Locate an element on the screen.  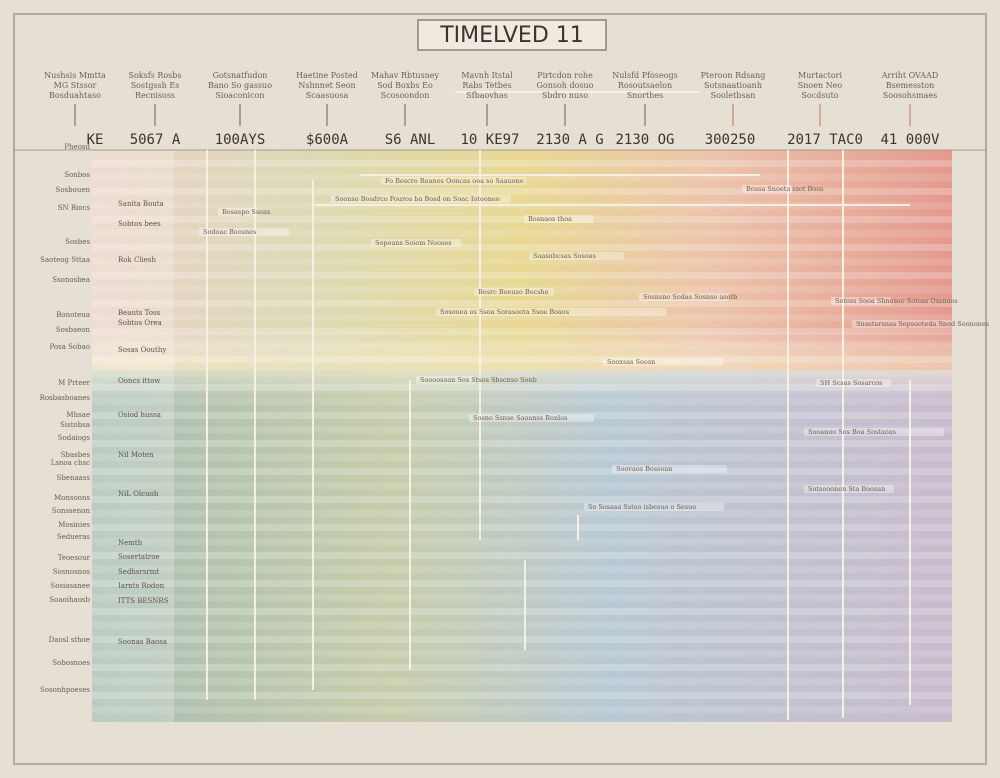
side-label: Nemth is located at coordinates (130, 543).